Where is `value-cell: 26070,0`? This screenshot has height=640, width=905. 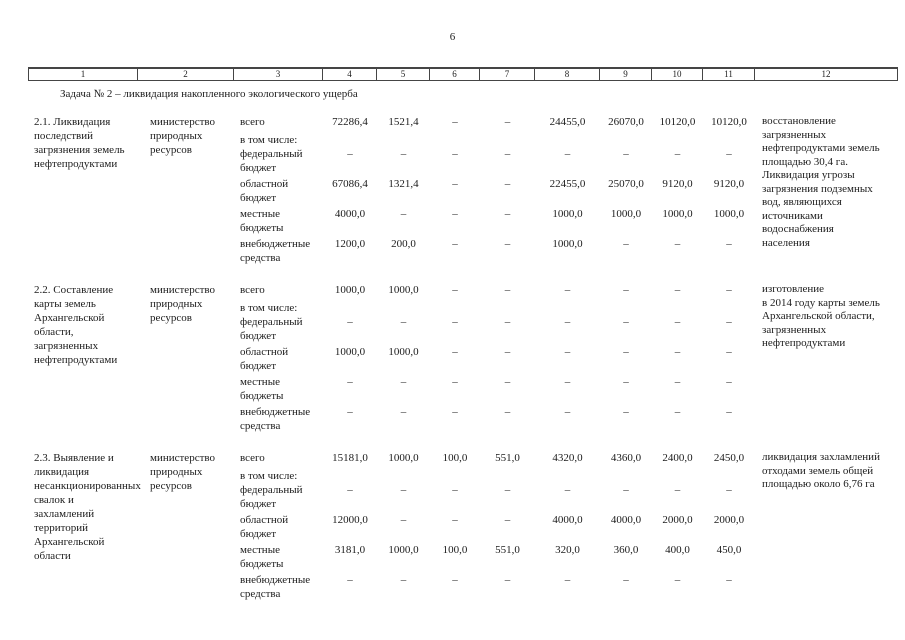 value-cell: 26070,0 is located at coordinates (626, 122).